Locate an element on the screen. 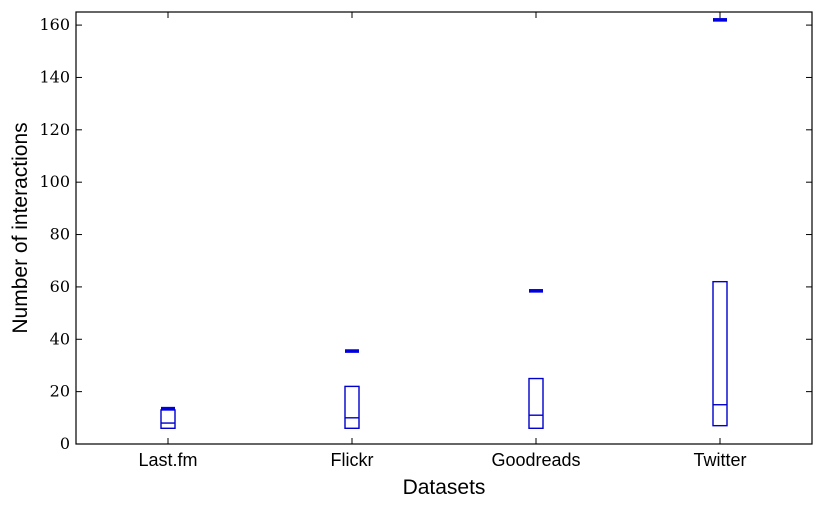  box-twitter is located at coordinates (720, 353).